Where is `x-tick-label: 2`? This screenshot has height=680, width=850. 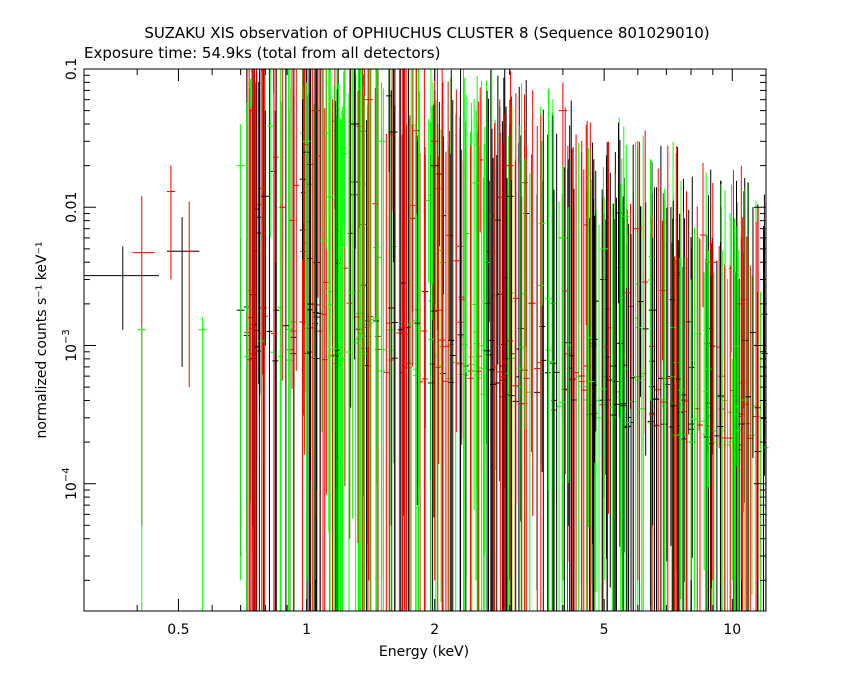
x-tick-label: 2 is located at coordinates (434, 630).